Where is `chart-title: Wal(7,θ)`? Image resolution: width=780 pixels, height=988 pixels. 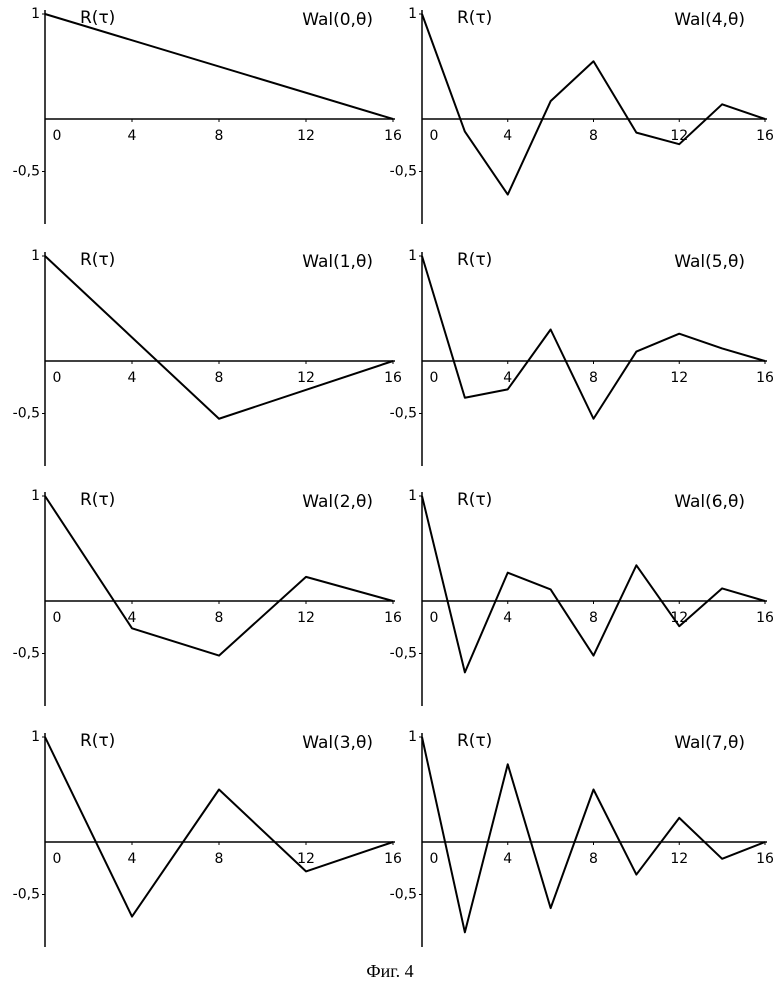
chart-title: Wal(7,θ) is located at coordinates (709, 743).